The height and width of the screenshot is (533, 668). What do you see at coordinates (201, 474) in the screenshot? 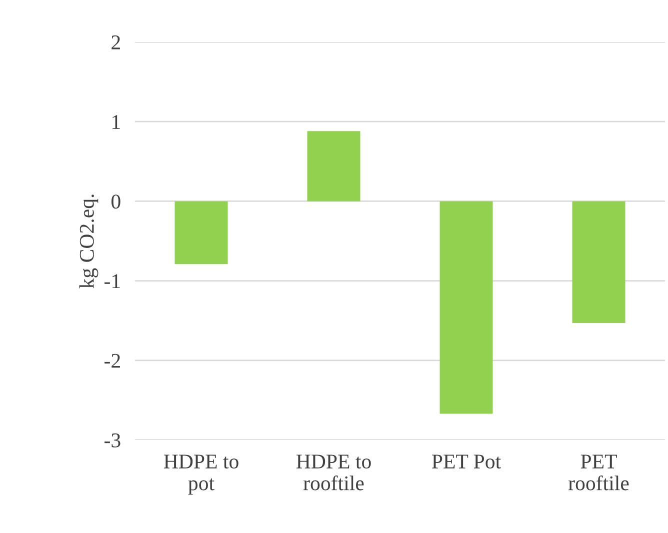
I see `x-tick-label: HDPE to pot` at bounding box center [201, 474].